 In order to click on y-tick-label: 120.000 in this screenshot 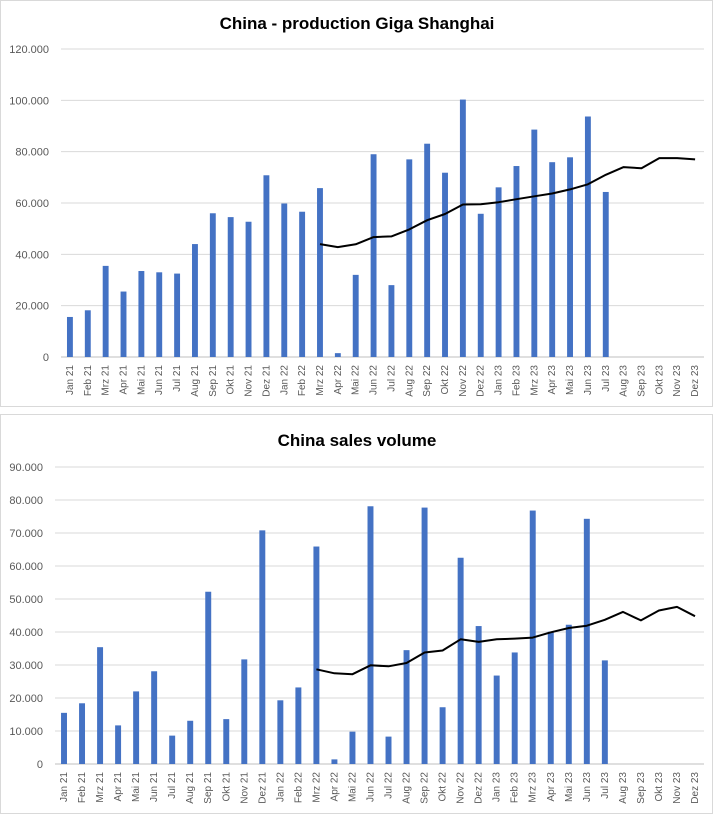, I will do `click(29, 50)`.